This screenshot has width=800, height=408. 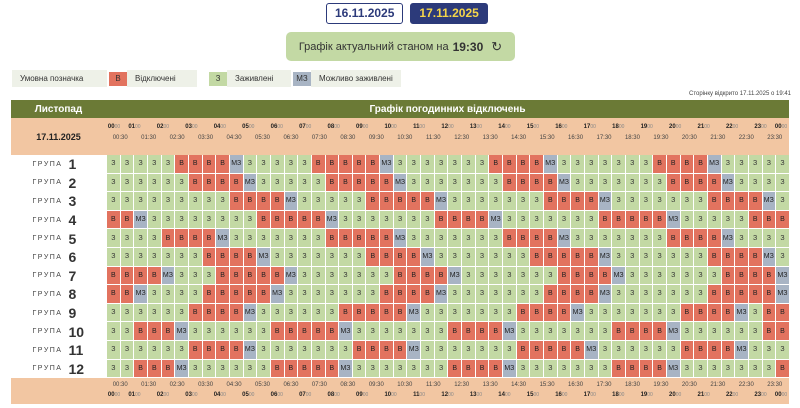 I want to click on hour-label: 1400, so click(x=504, y=127).